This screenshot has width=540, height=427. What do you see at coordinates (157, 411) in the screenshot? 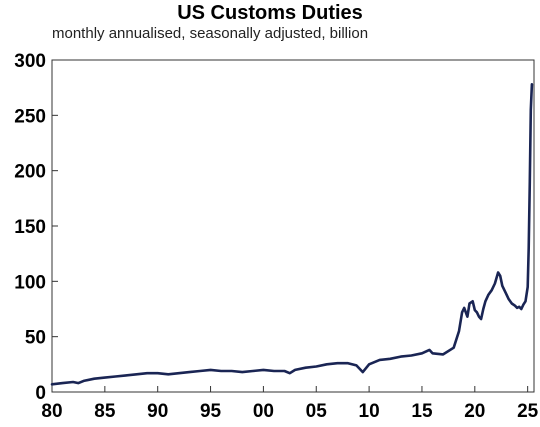
I see `x-tick-label: 90` at bounding box center [157, 411].